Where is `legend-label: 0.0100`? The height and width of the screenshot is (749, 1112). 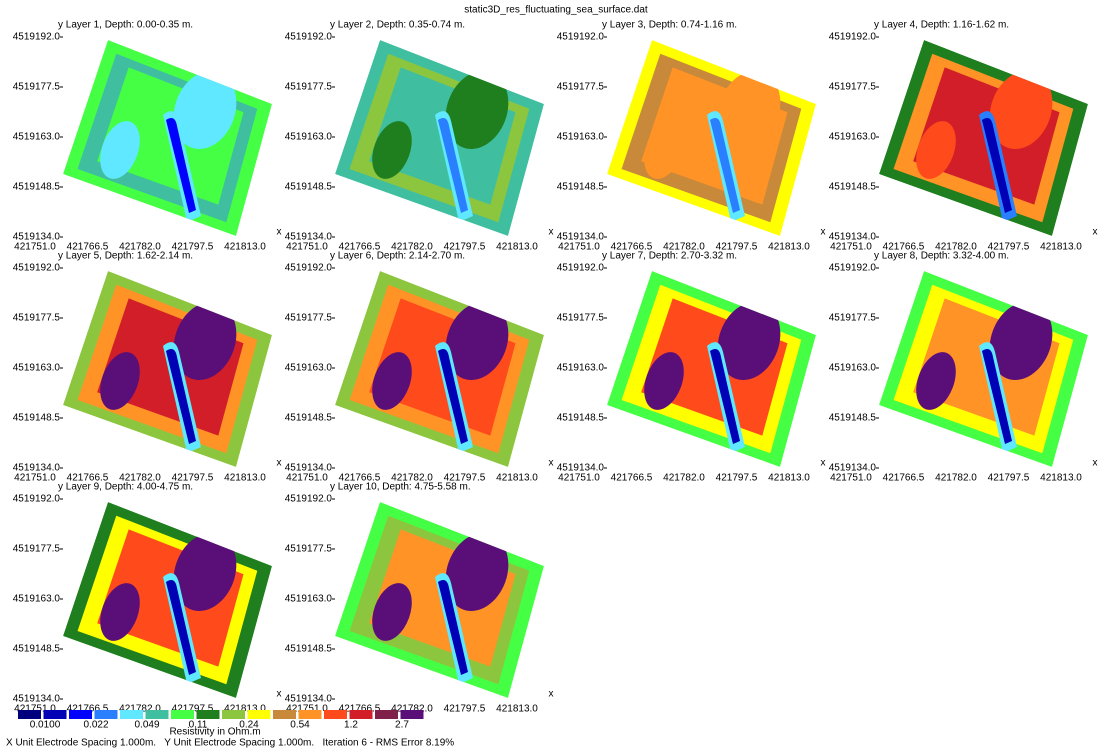 legend-label: 0.0100 is located at coordinates (45, 725).